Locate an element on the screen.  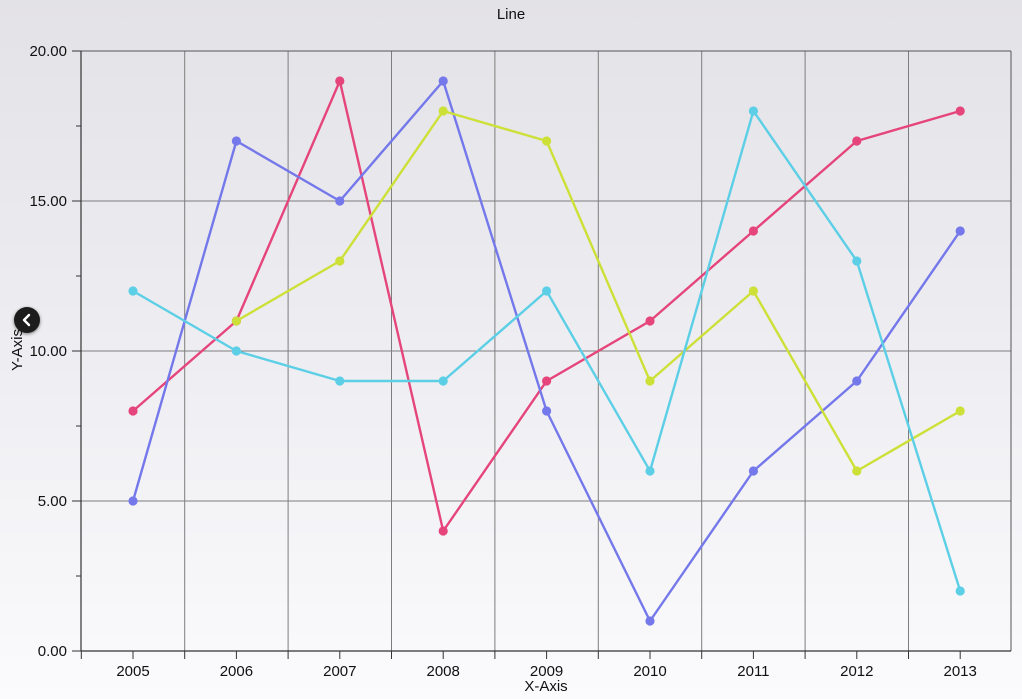
x-tick-label: 2012 is located at coordinates (856, 671).